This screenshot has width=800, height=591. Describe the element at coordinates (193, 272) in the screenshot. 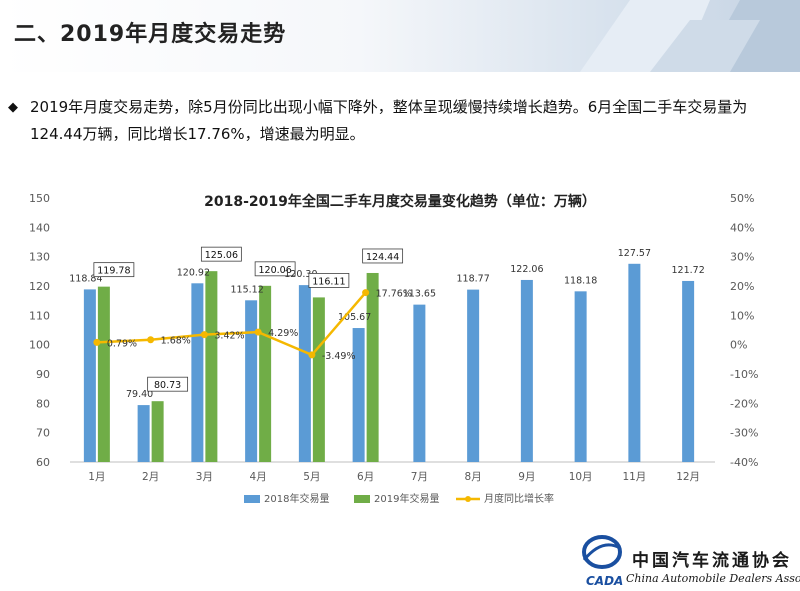

I see `bar-label-2018: 120.92` at that location.